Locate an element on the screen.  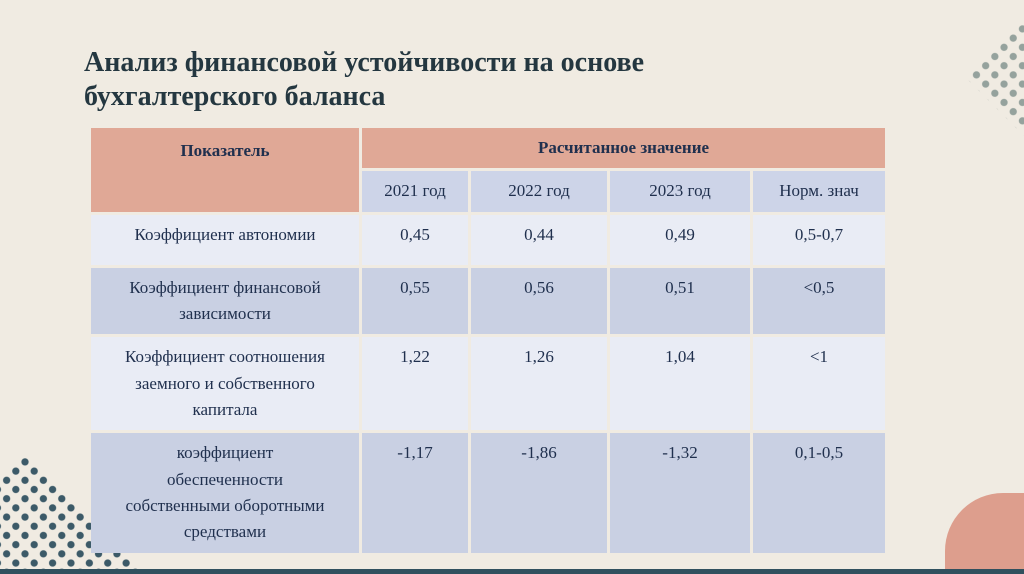
cell-value: <1 is located at coordinates (819, 384).